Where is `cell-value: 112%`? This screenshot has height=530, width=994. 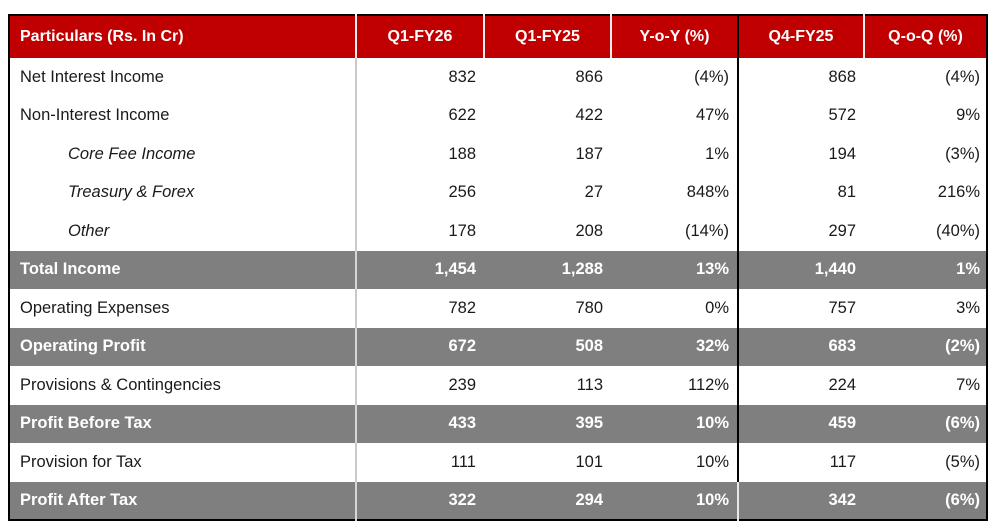 cell-value: 112% is located at coordinates (674, 385).